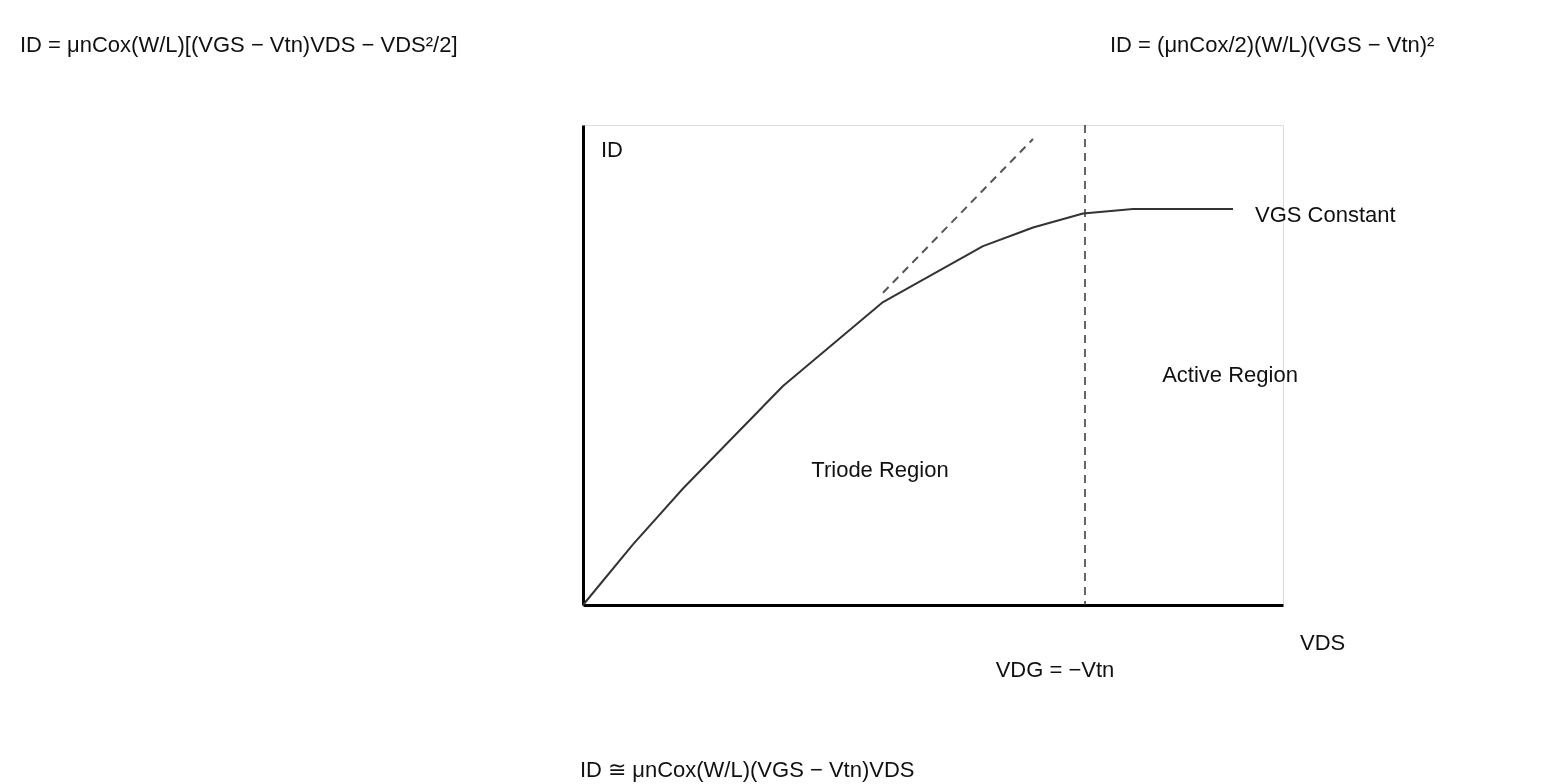 This screenshot has width=1554, height=784. What do you see at coordinates (239, 44) in the screenshot?
I see `text: ID = μnCox(W/L)[(VGS − Vtn)VDS − VDS²/2]` at bounding box center [239, 44].